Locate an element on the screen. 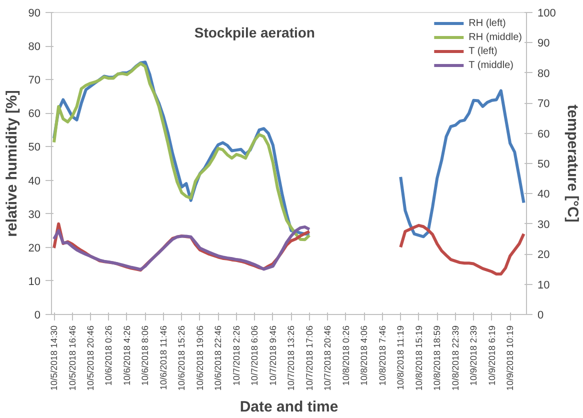 Image resolution: width=583 pixels, height=418 pixels. y-tick-label: 30 is located at coordinates (34, 214).